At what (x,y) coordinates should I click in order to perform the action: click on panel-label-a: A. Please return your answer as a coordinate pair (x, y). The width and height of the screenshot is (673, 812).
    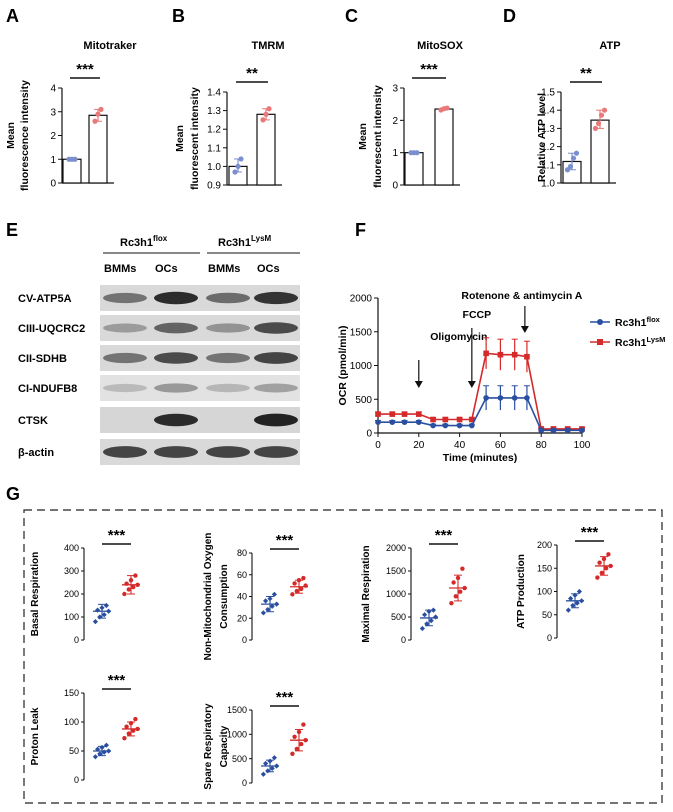
    Looking at the image, I should click on (12, 16).